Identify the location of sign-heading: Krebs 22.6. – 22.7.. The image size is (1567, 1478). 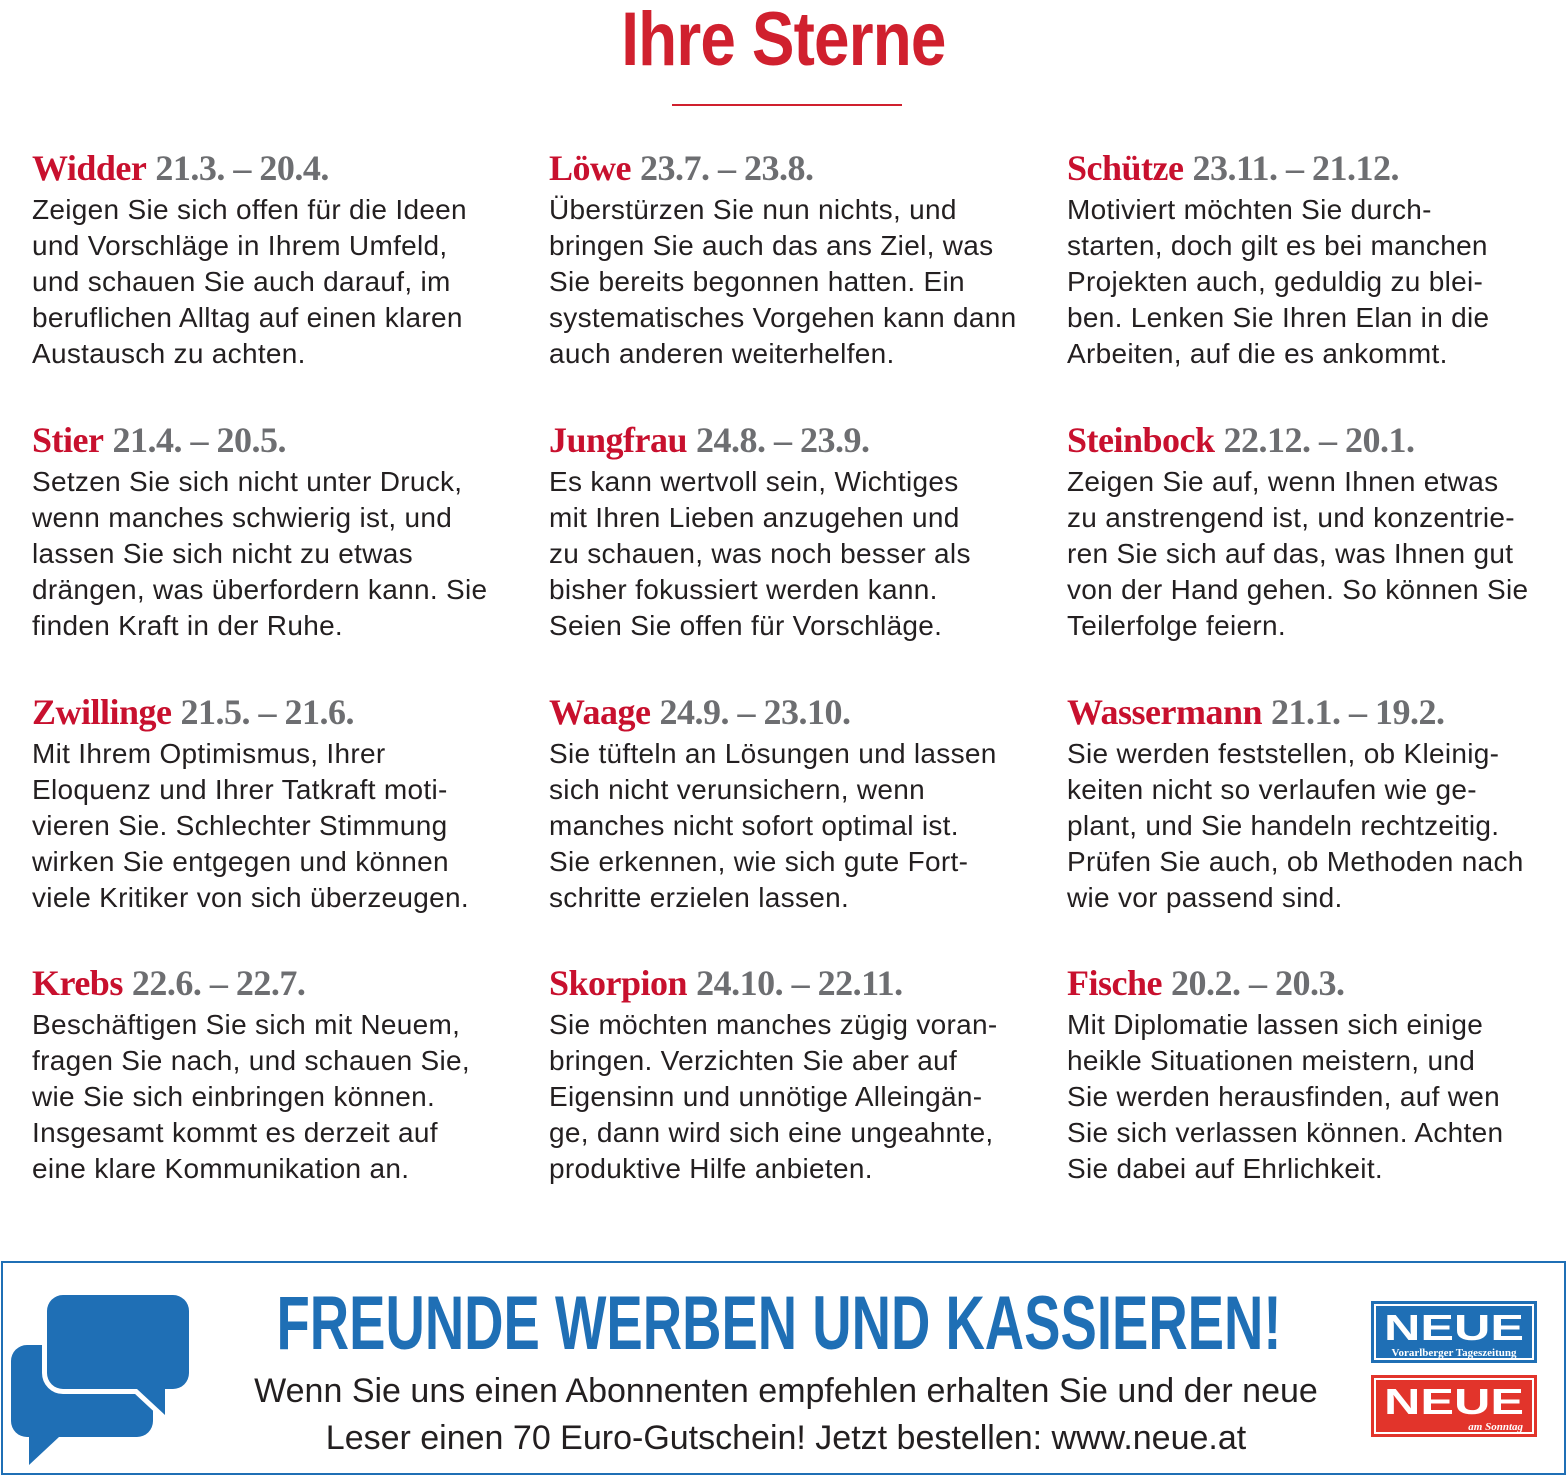
(282, 983).